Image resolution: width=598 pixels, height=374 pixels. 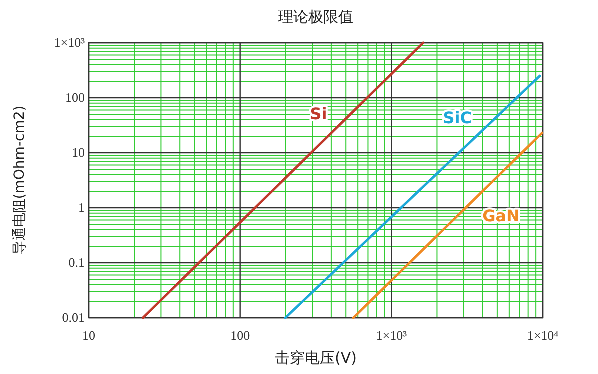 What do you see at coordinates (76, 262) in the screenshot?
I see `y-tick-label: 0.1` at bounding box center [76, 262].